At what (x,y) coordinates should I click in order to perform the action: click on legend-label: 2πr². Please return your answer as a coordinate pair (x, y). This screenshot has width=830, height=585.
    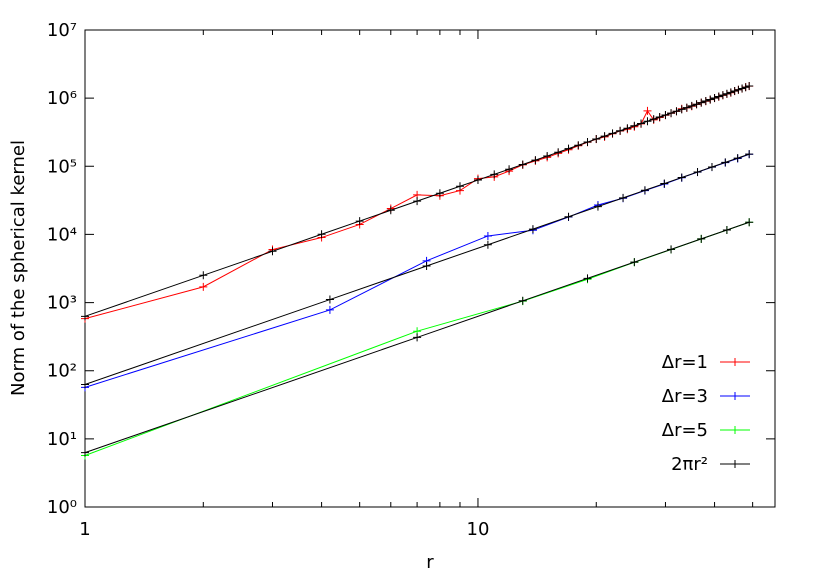
    Looking at the image, I should click on (689, 464).